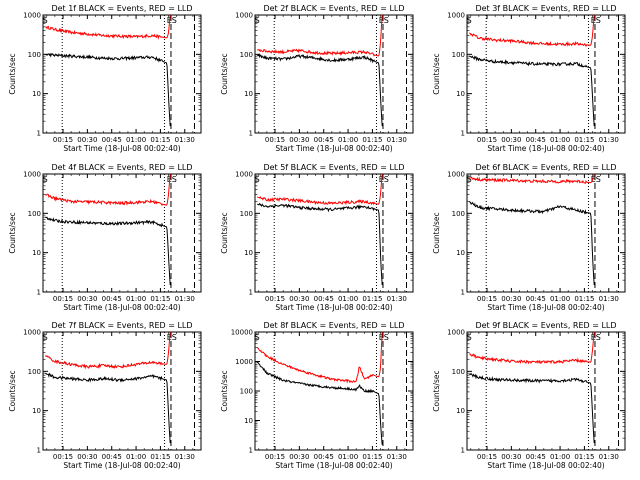 This screenshot has height=480, width=640. I want to click on chart-title: Det 7f BLACK = Events, RED = LLD, so click(121, 325).